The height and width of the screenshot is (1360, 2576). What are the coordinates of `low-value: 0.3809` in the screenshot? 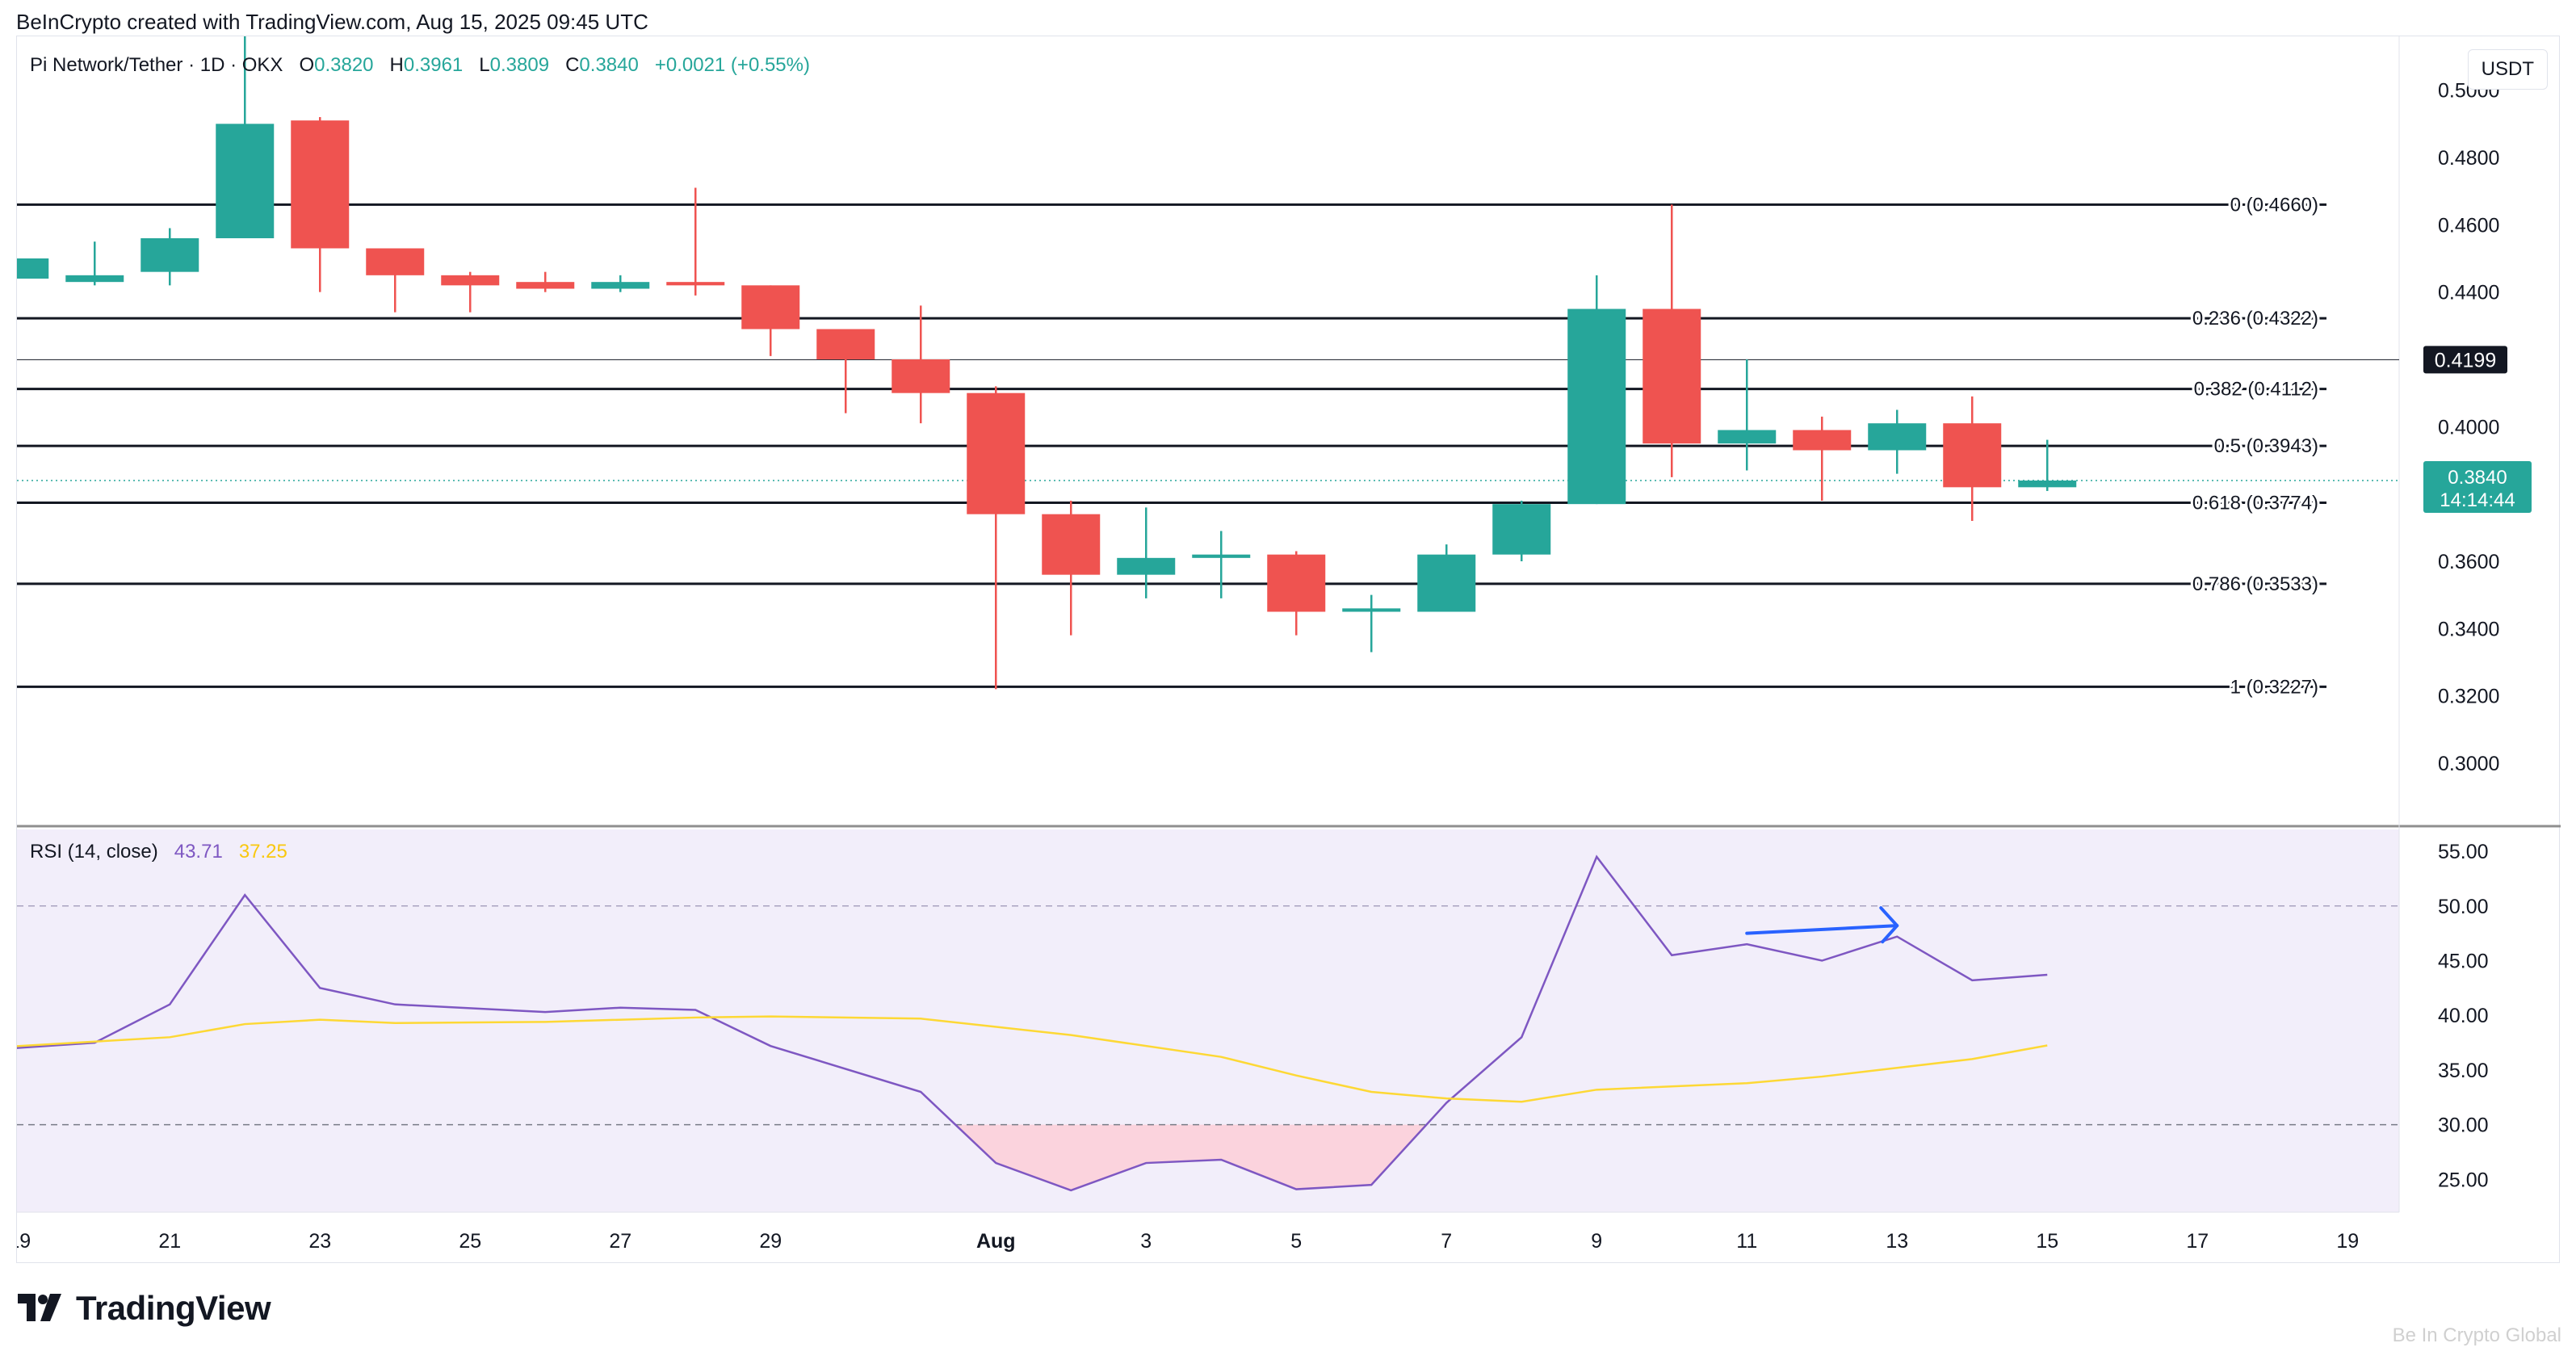 It's located at (519, 65).